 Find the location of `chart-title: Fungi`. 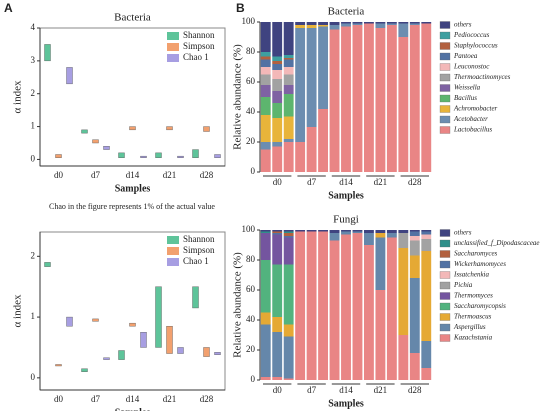

chart-title: Fungi is located at coordinates (346, 220).